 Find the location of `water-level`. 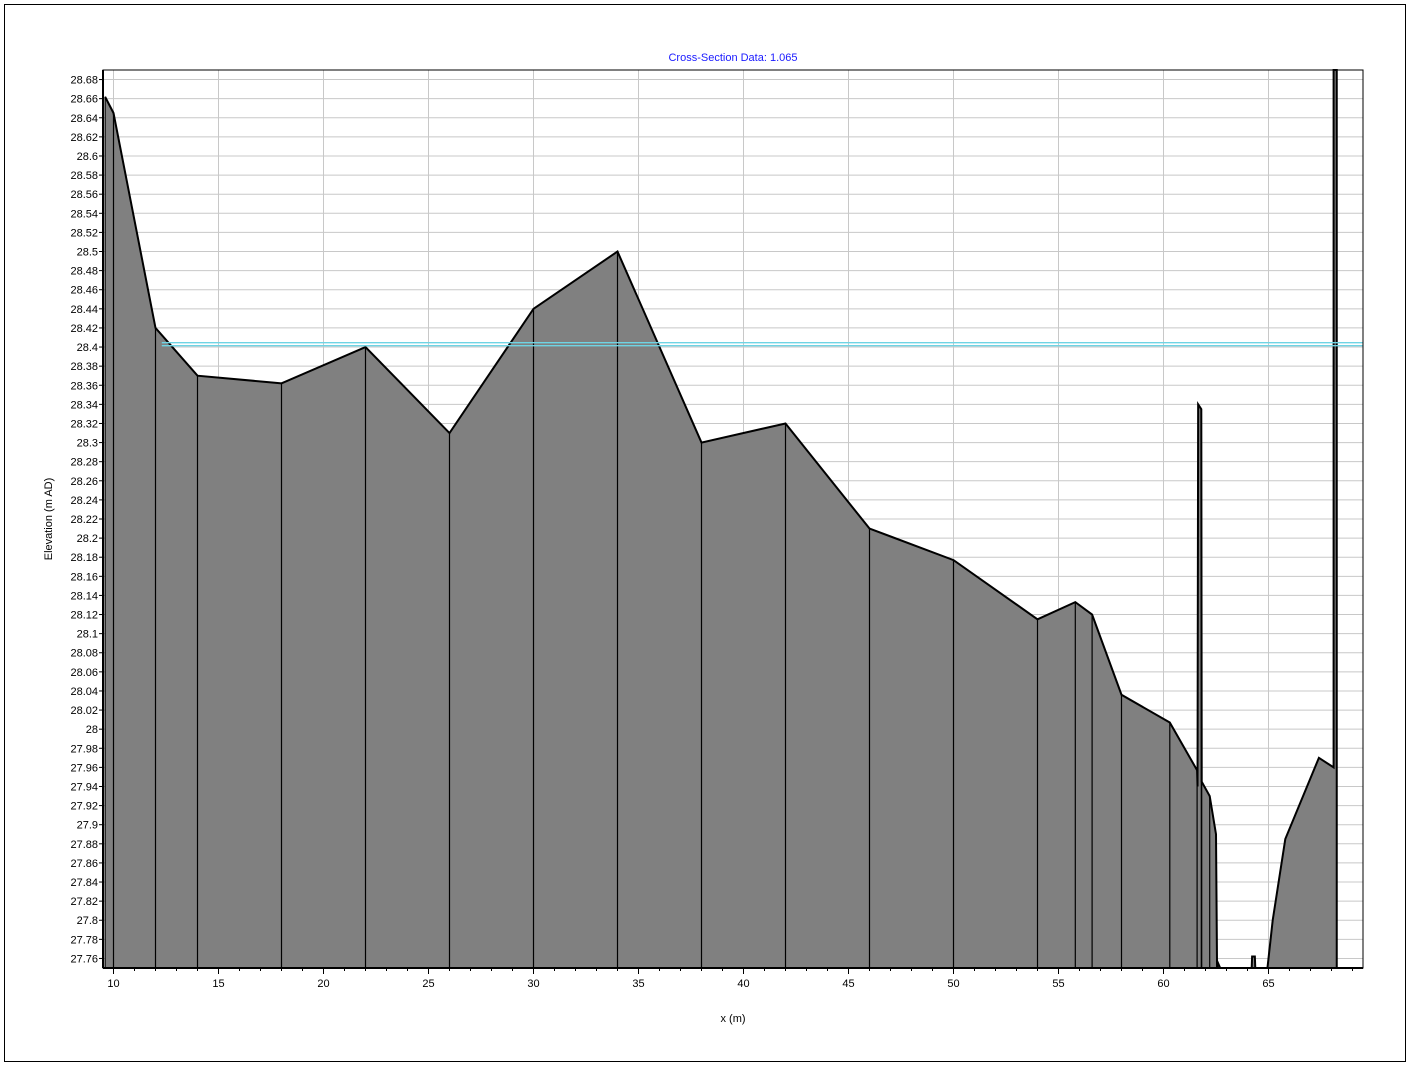

water-level is located at coordinates (762, 344).